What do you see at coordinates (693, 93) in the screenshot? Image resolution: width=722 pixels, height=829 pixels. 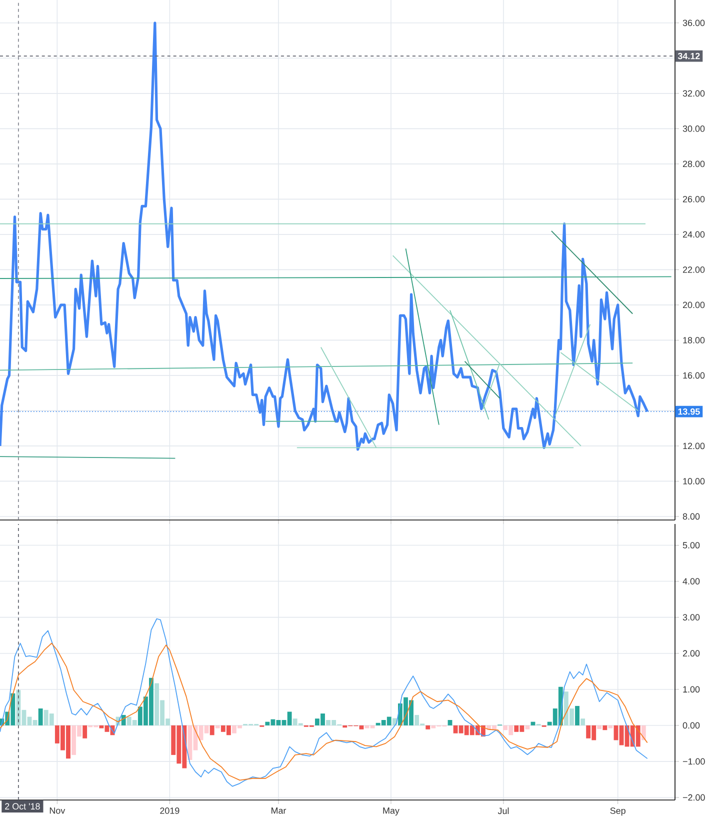 I see `y-tick-label: 32.00` at bounding box center [693, 93].